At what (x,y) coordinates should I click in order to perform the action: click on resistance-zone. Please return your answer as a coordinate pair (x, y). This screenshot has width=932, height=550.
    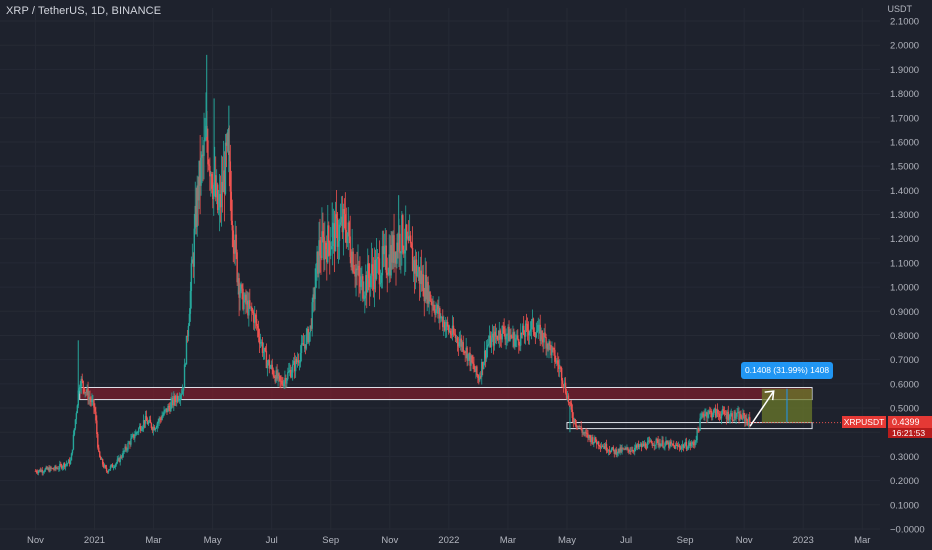
    Looking at the image, I should click on (446, 393).